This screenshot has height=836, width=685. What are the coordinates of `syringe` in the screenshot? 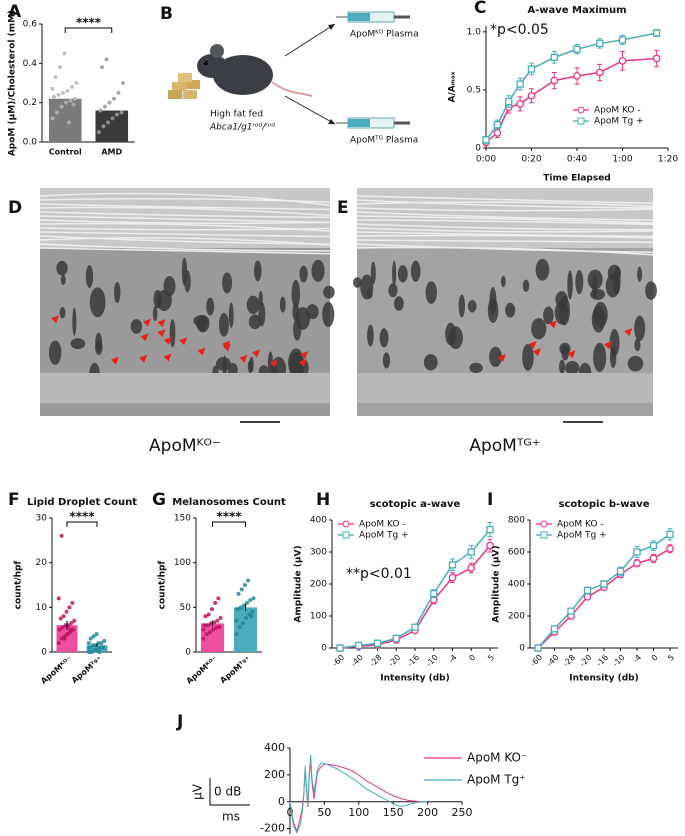 It's located at (373, 17).